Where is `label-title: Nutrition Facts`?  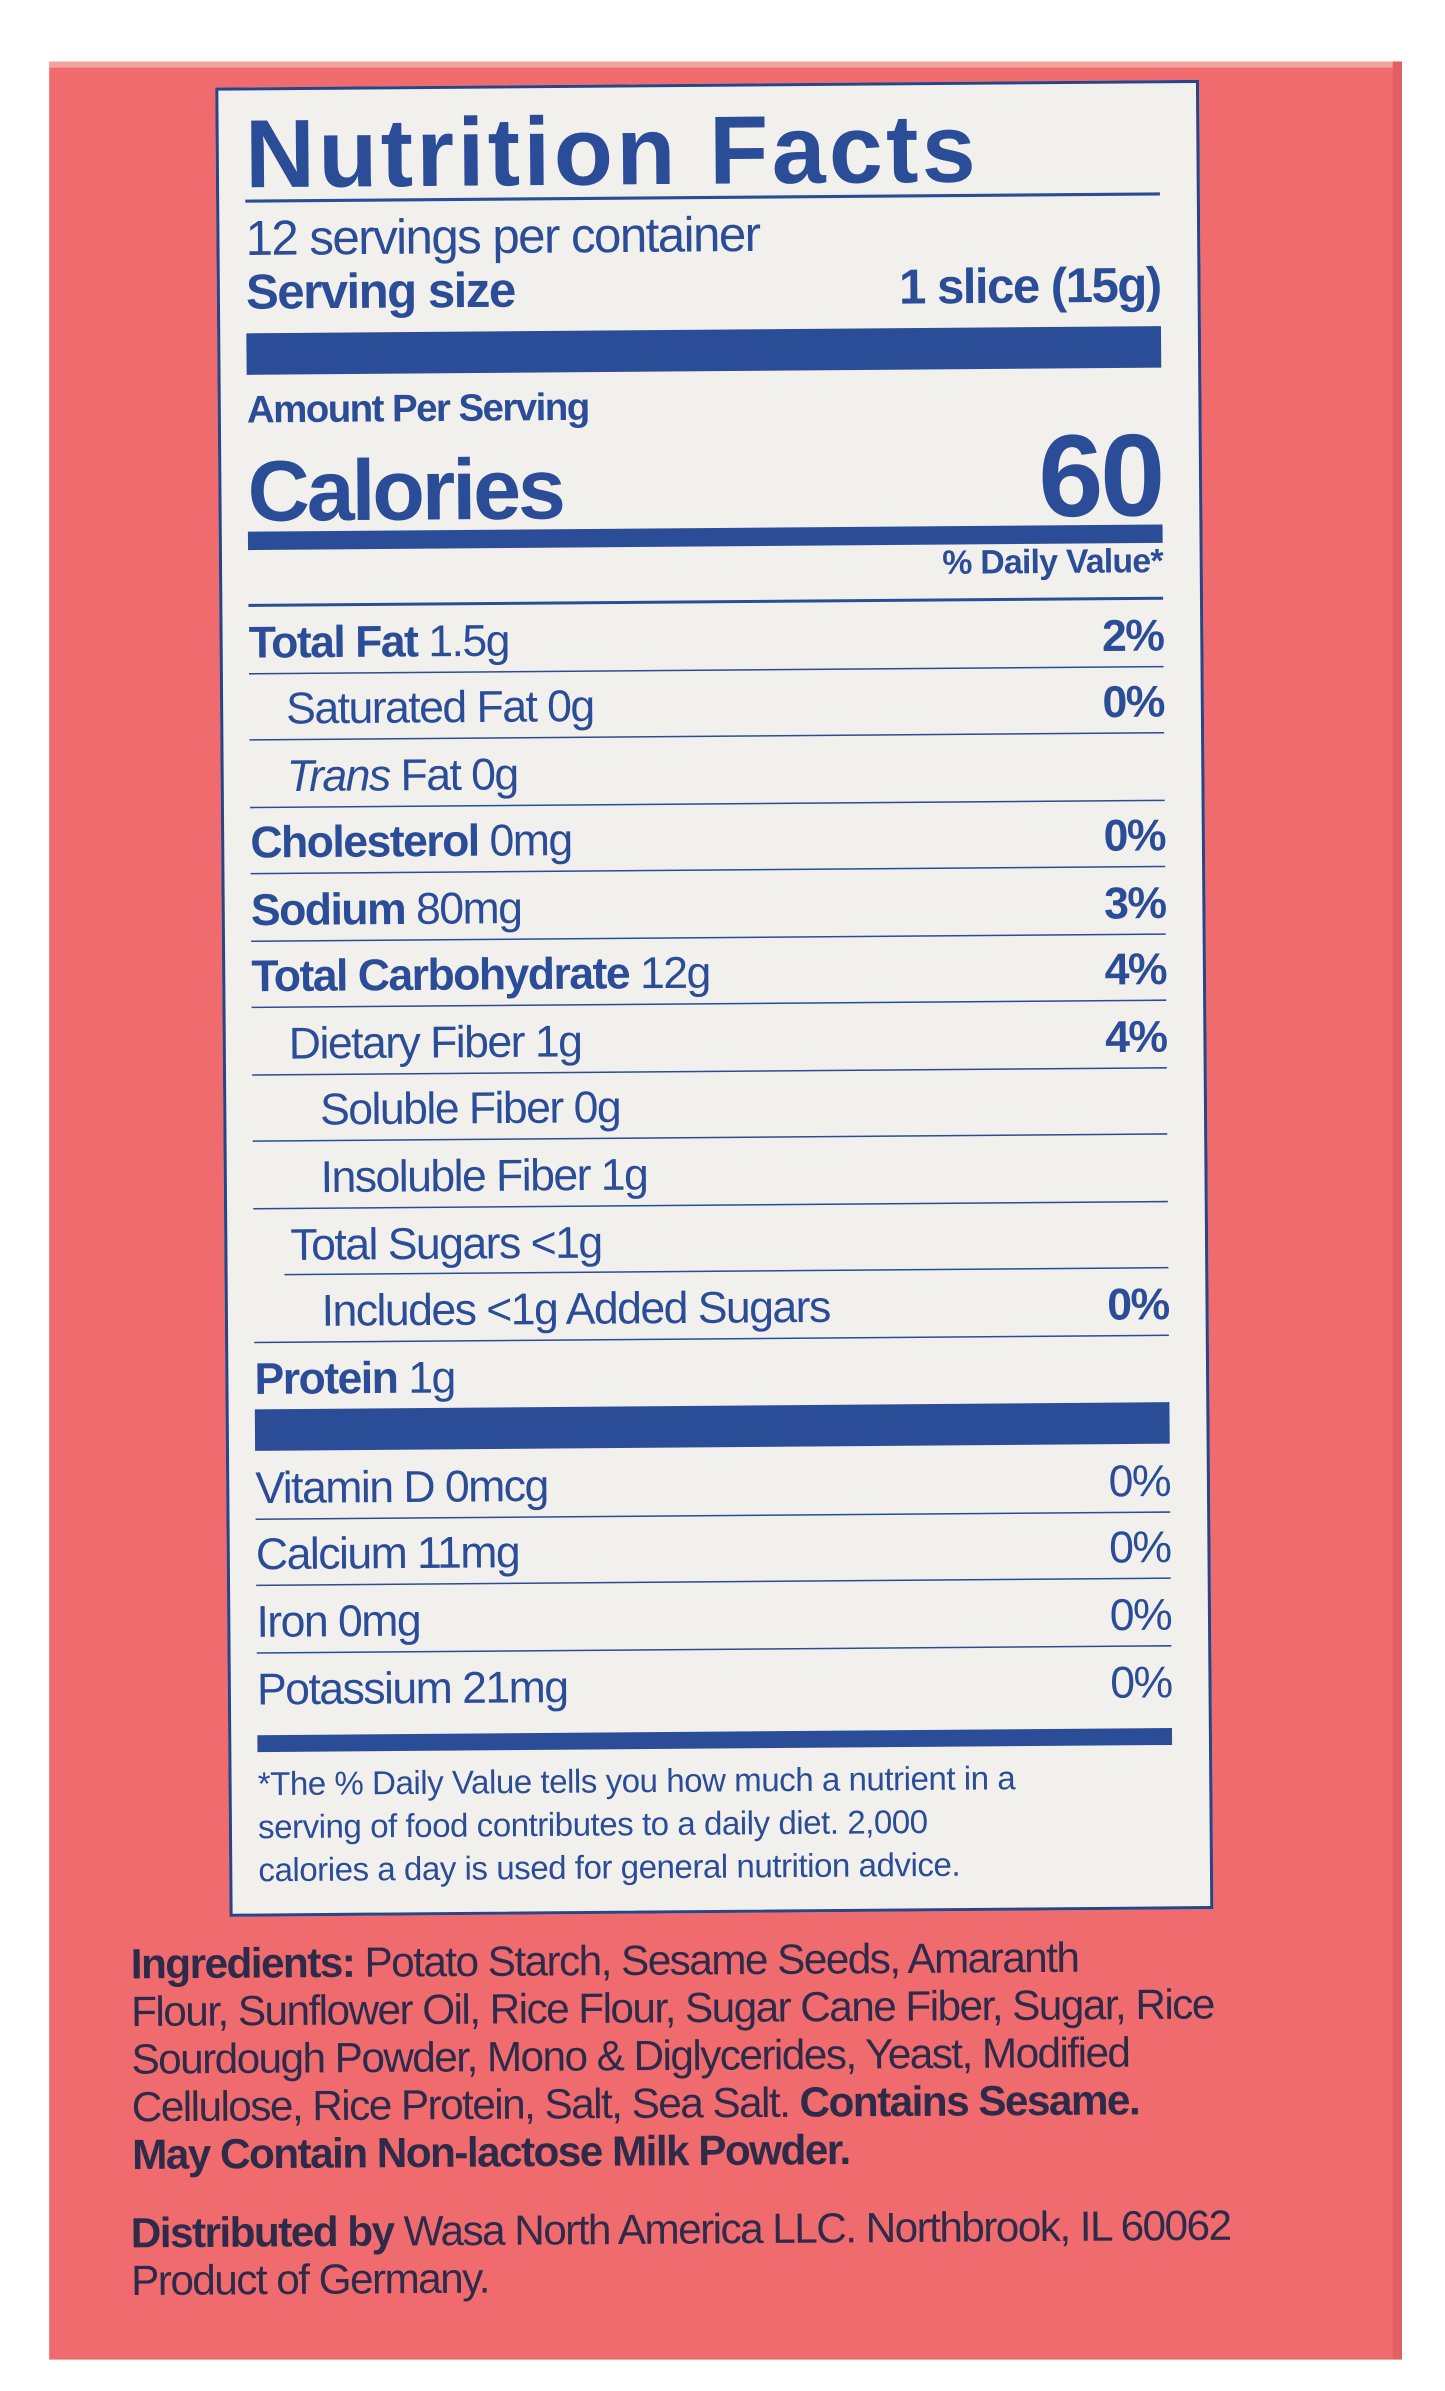 label-title: Nutrition Facts is located at coordinates (612, 152).